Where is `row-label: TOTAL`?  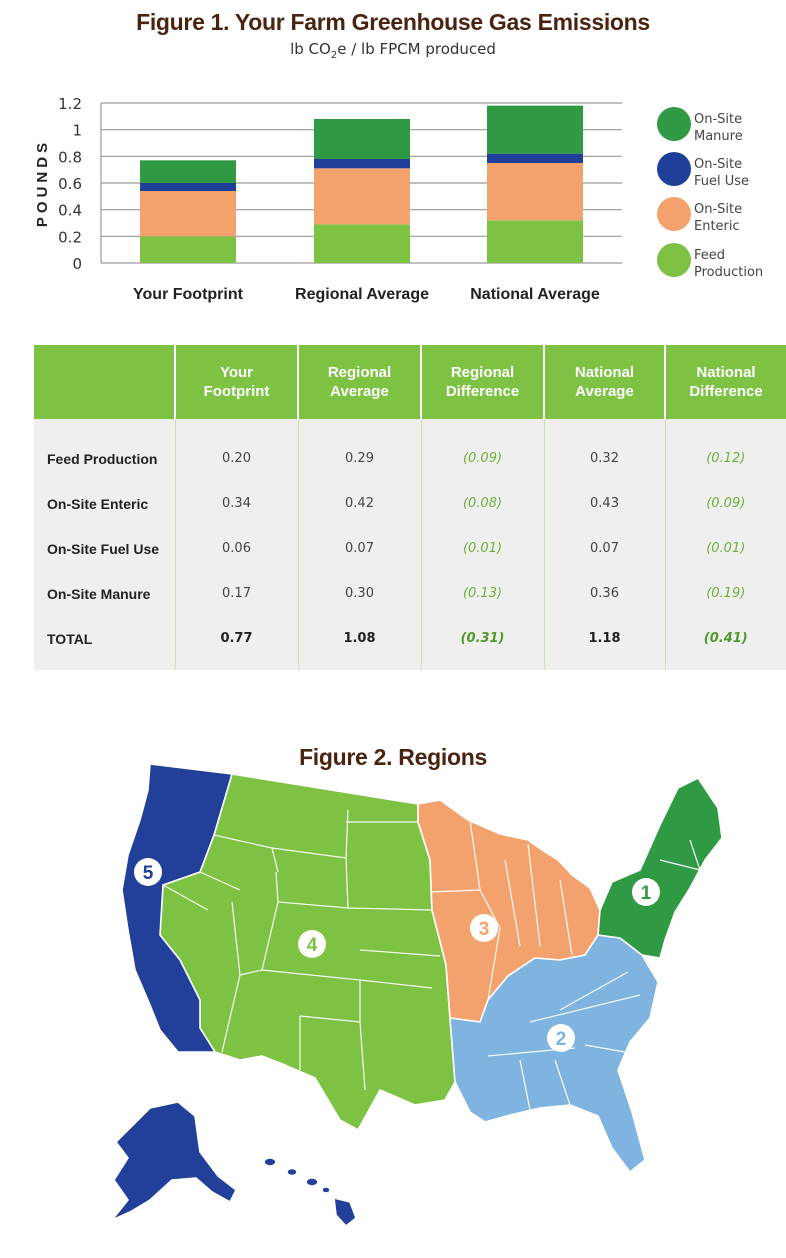
row-label: TOTAL is located at coordinates (105, 643).